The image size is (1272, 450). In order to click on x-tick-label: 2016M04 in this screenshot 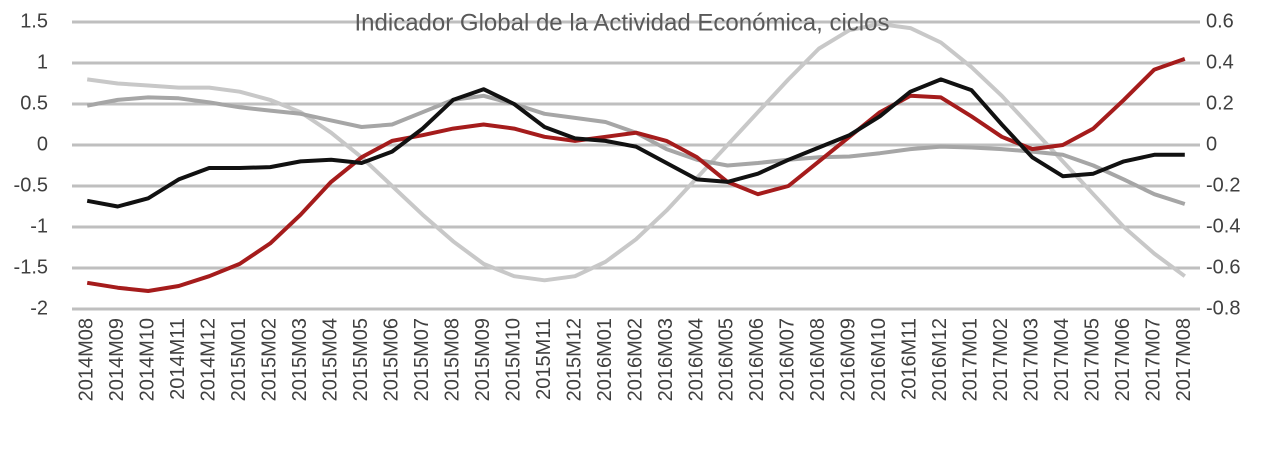, I will do `click(696, 359)`.